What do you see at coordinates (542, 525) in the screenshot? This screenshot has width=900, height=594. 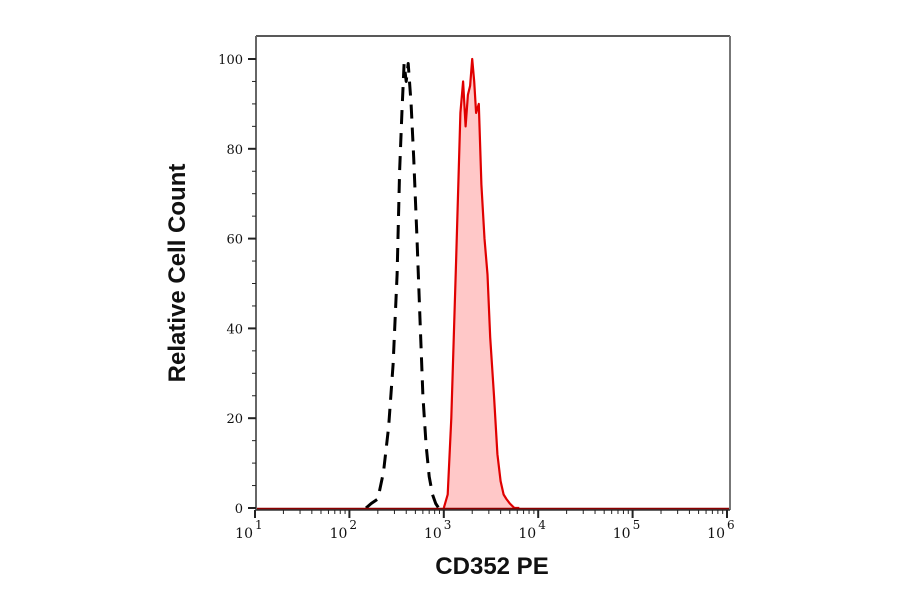 I see `svg-text: 4` at bounding box center [542, 525].